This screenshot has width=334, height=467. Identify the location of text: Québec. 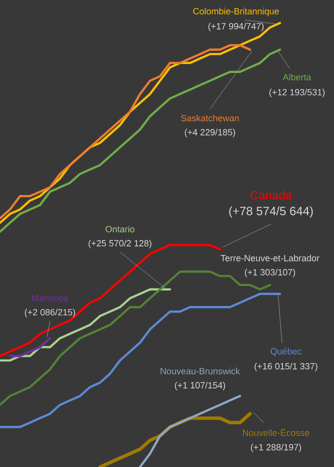
(286, 352).